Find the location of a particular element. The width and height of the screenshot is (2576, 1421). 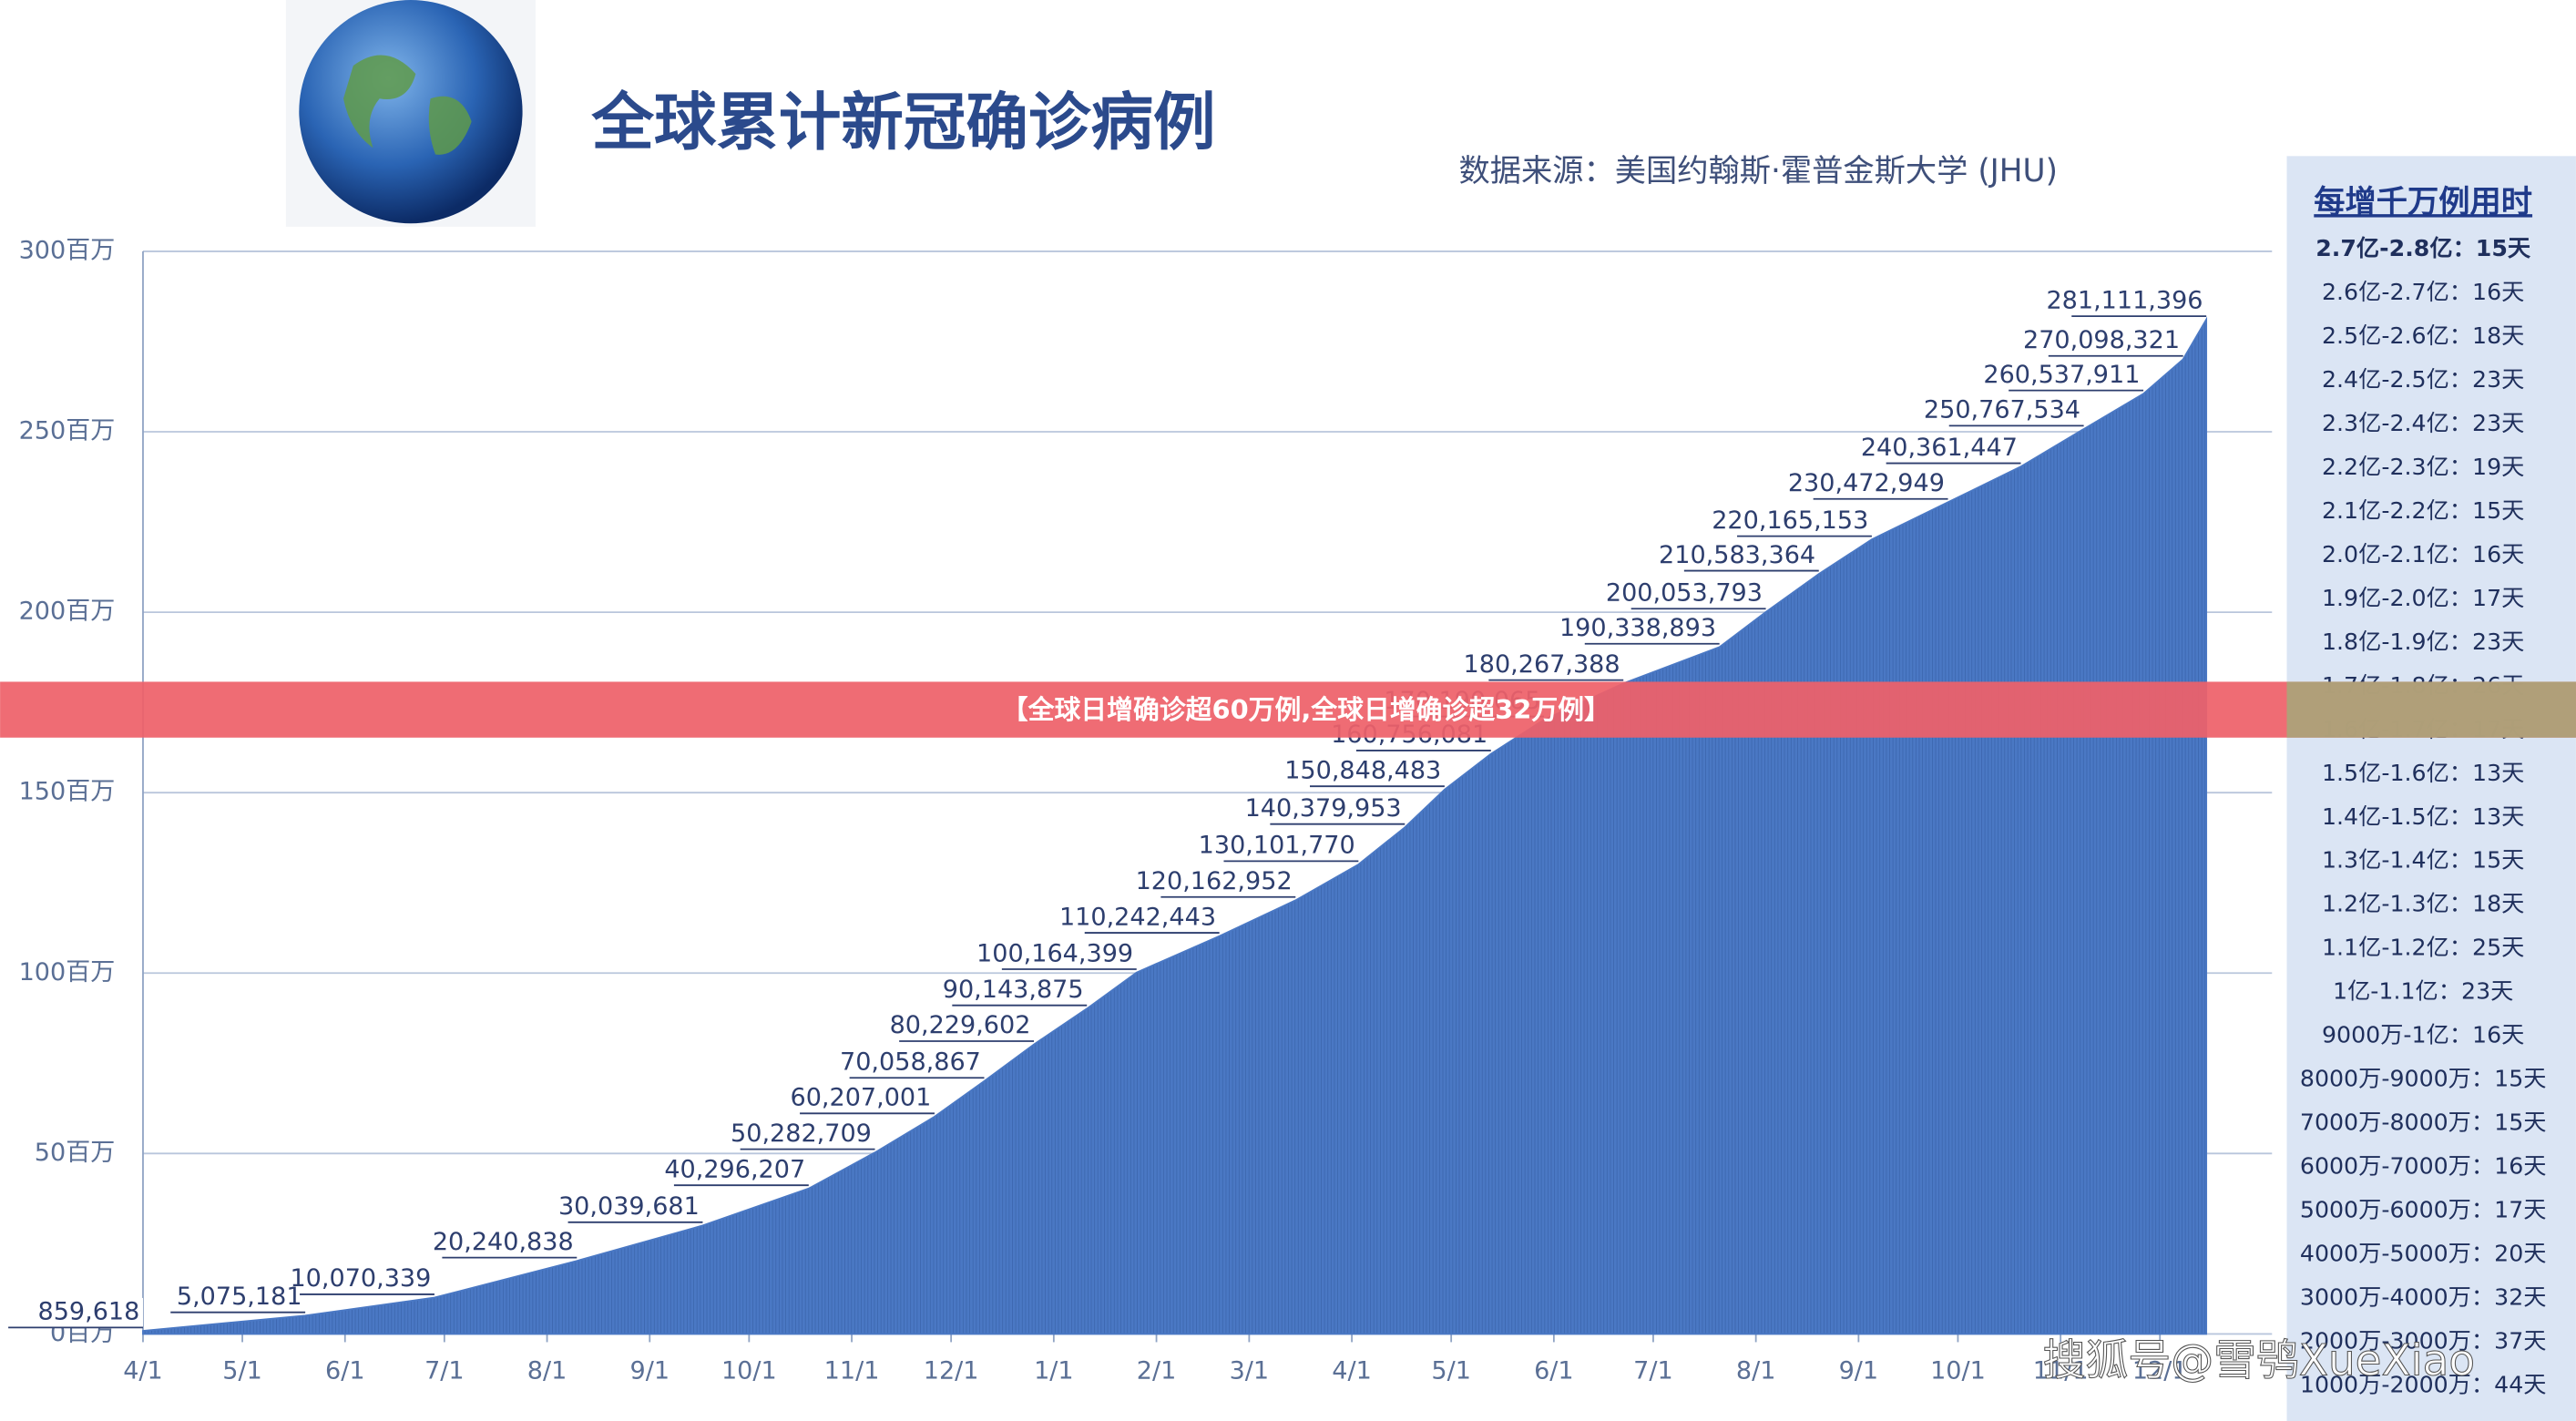

chart-title: 全球累计新冠确诊病例 is located at coordinates (902, 123).